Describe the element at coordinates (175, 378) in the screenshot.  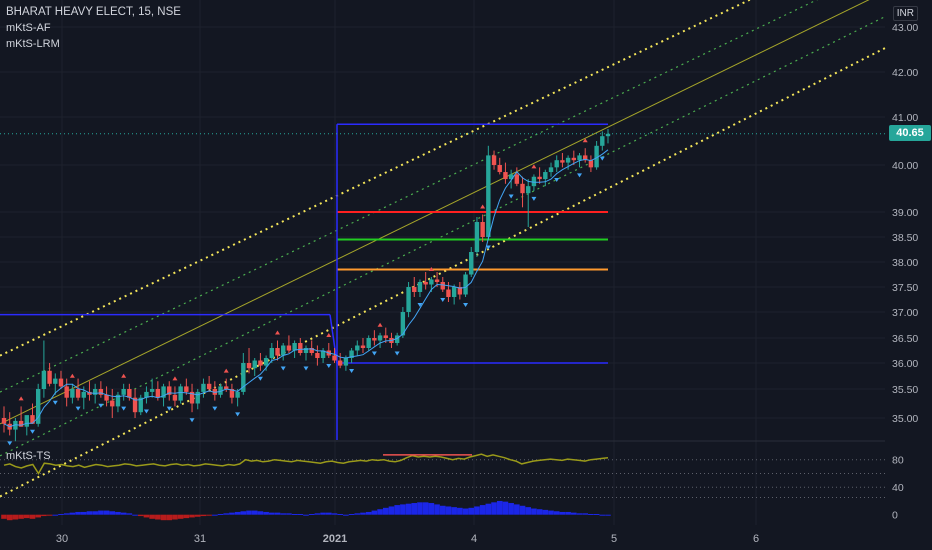
I see `signal-arrow-down` at that location.